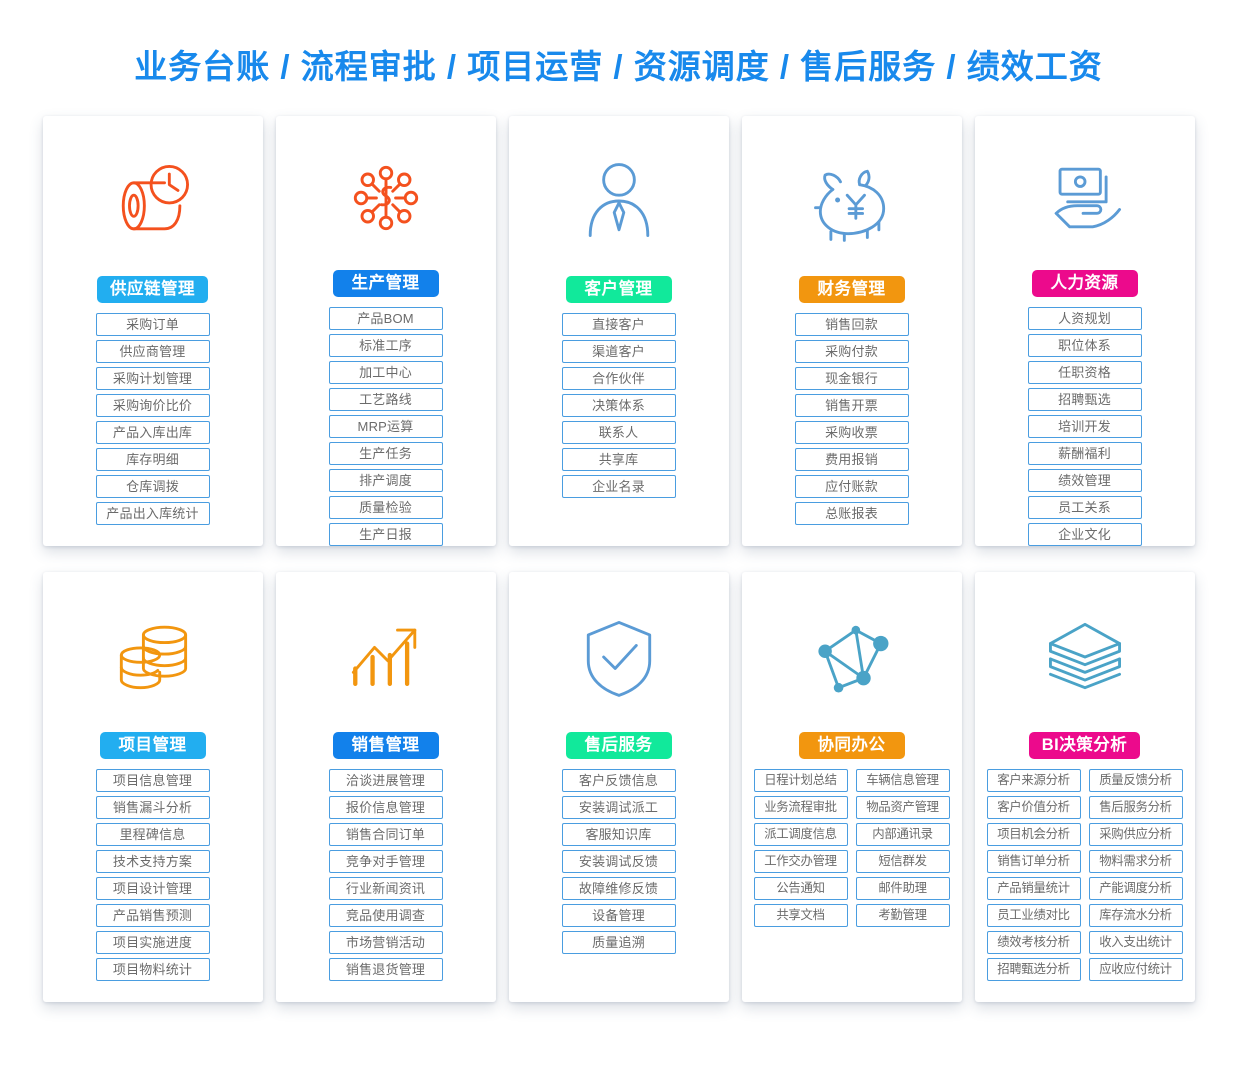 The image size is (1237, 1073). What do you see at coordinates (1084, 399) in the screenshot?
I see `module-item: 招聘甄选` at bounding box center [1084, 399].